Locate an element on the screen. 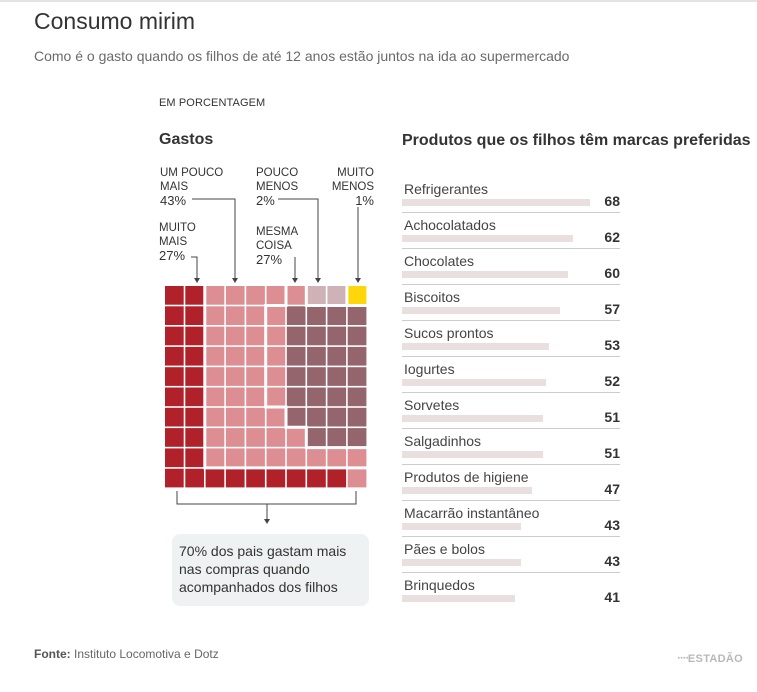 The width and height of the screenshot is (757, 692). label-muito-menos-l1: MUITO is located at coordinates (355, 173).